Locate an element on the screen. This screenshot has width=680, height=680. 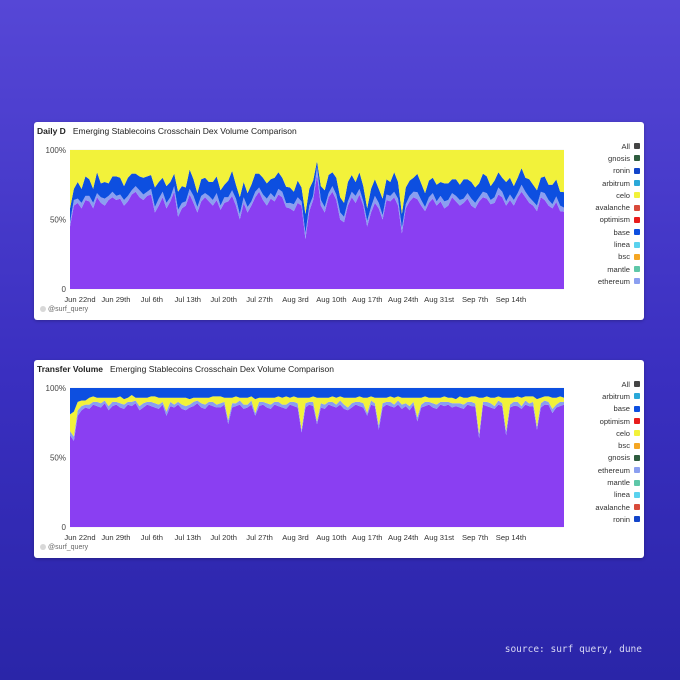
watermark-text: @surf_query is located at coordinates (68, 547).